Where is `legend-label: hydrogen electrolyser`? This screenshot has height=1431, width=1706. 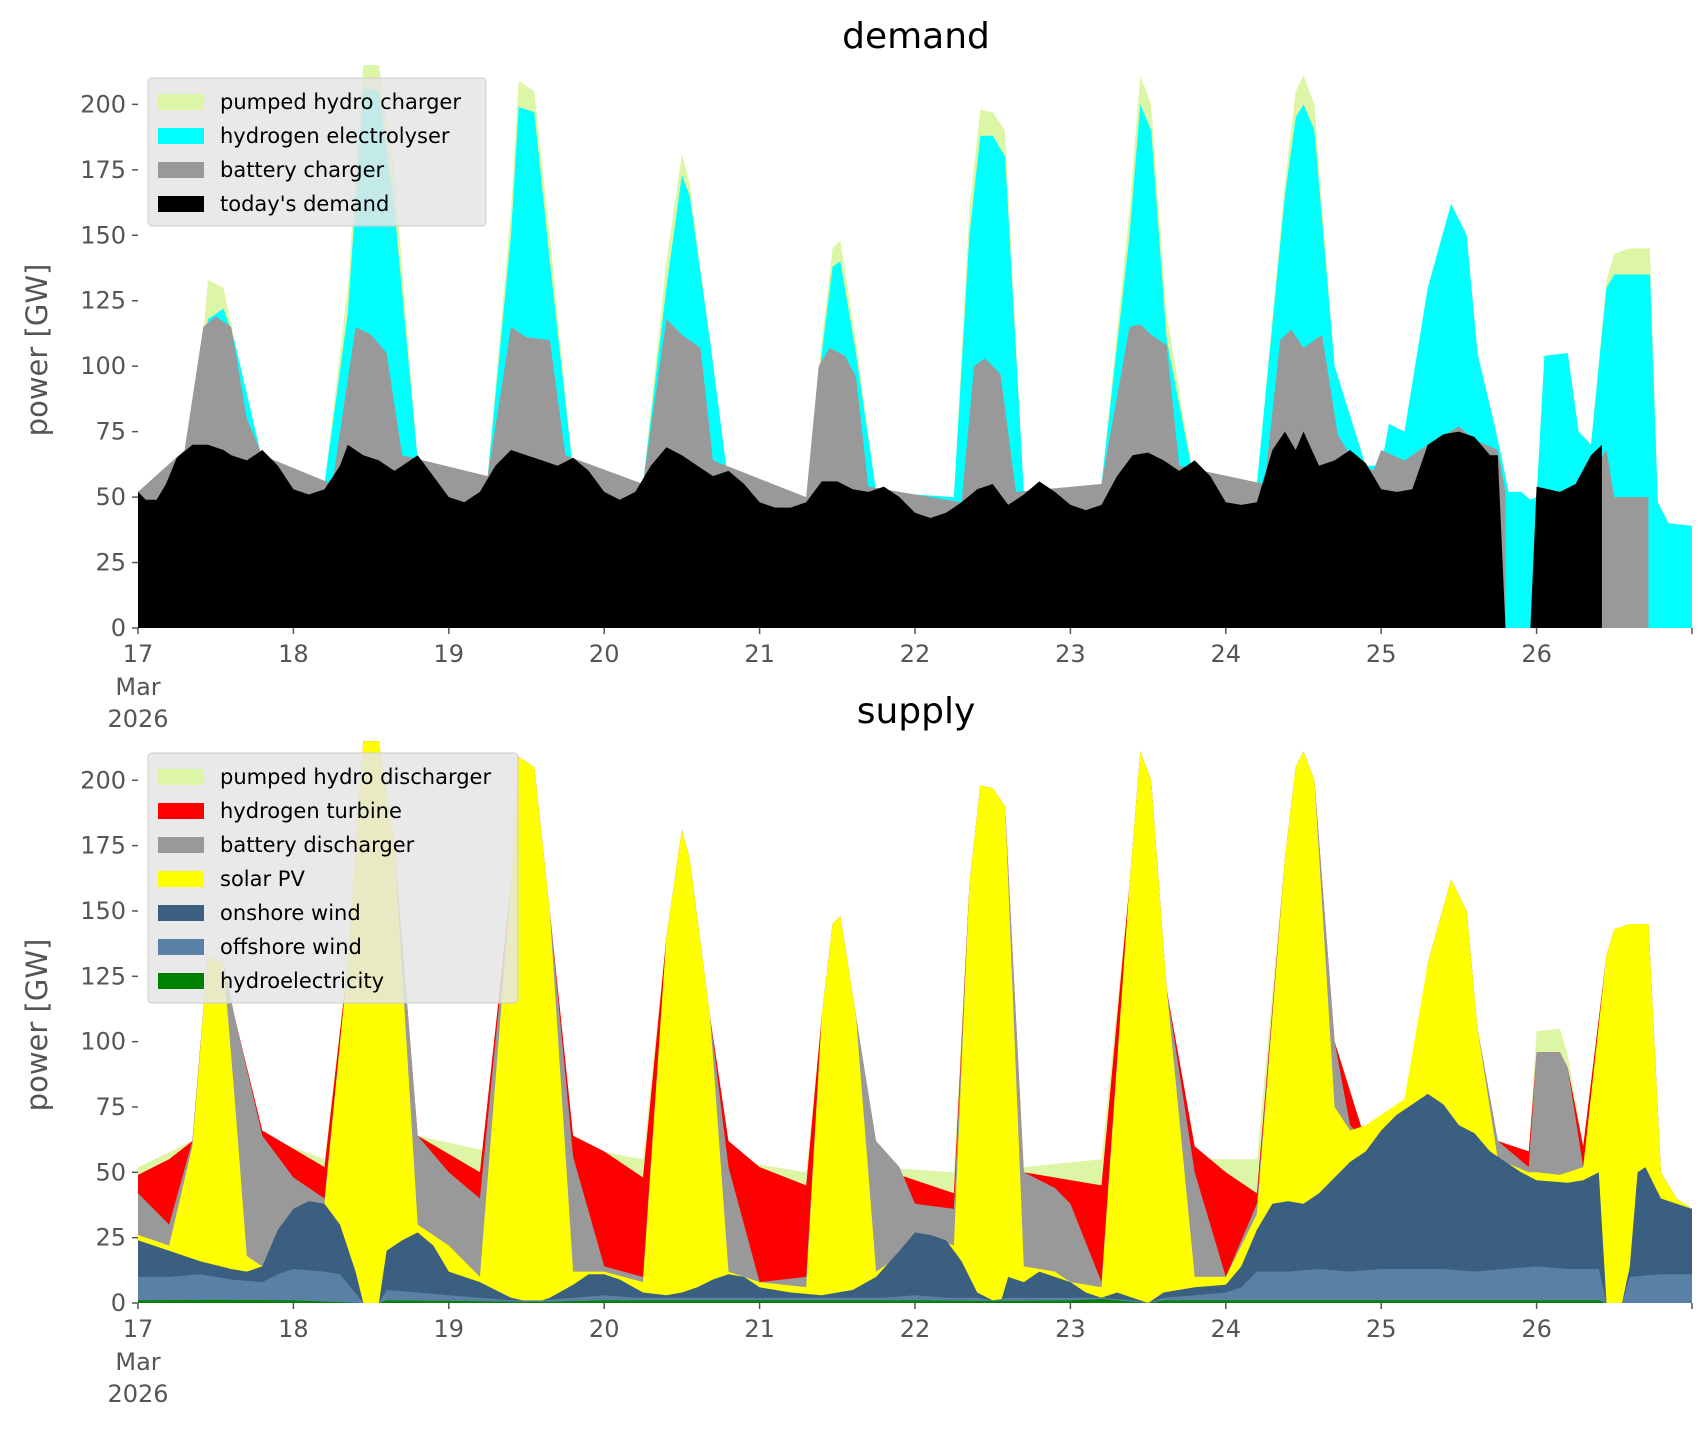 legend-label: hydrogen electrolyser is located at coordinates (335, 136).